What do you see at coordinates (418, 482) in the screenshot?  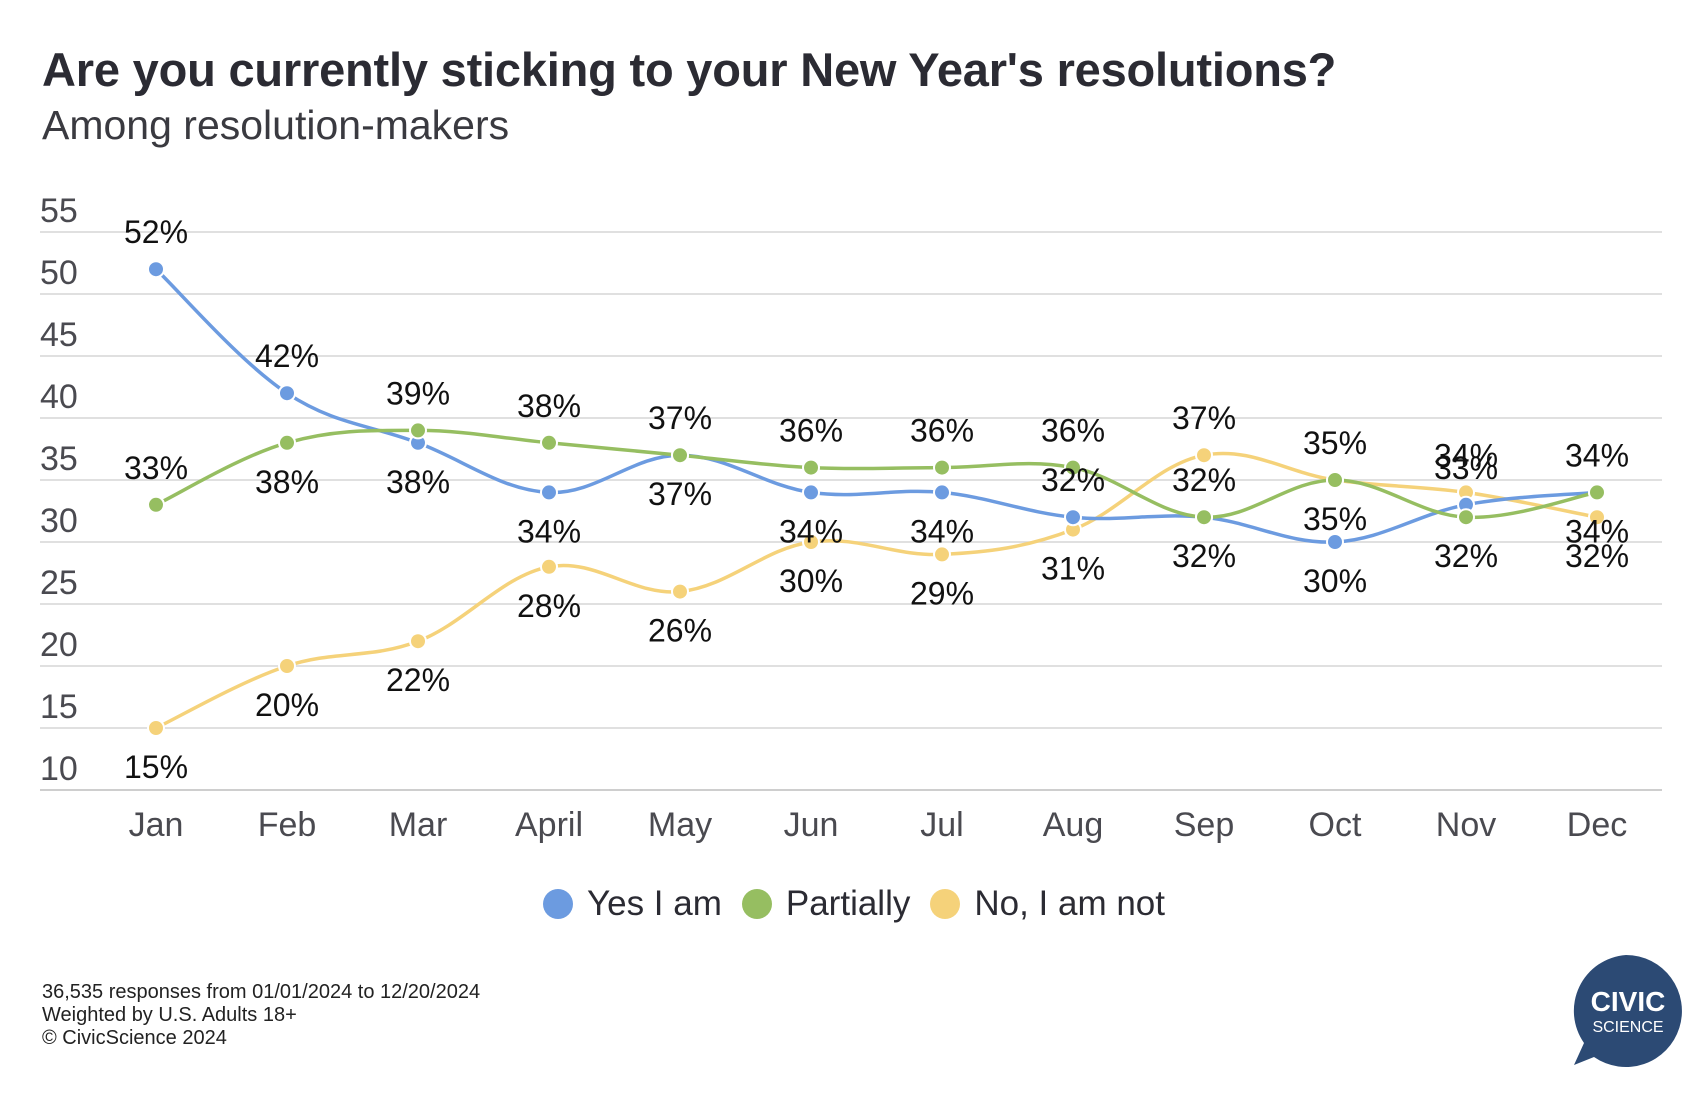 I see `data-label-yes: 38%` at bounding box center [418, 482].